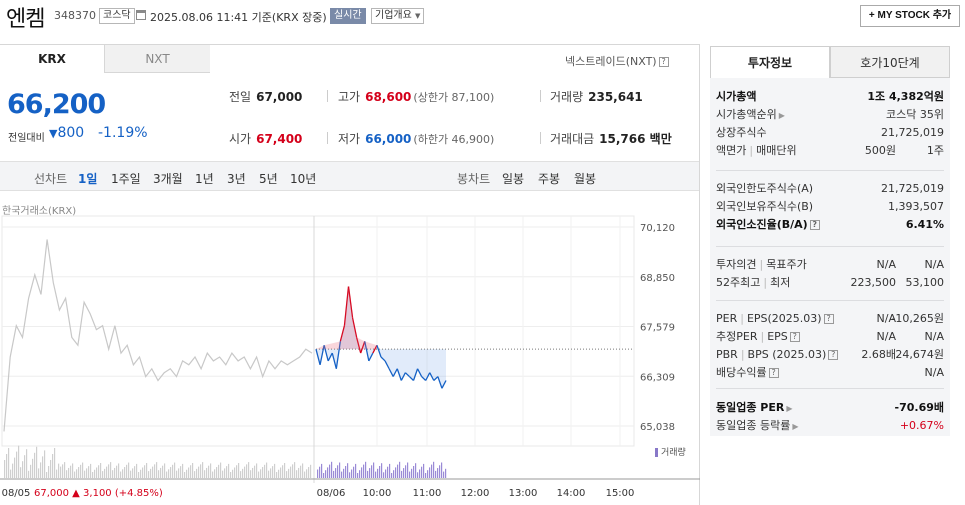 The width and height of the screenshot is (965, 505). I want to click on range-1y: 1년, so click(204, 179).